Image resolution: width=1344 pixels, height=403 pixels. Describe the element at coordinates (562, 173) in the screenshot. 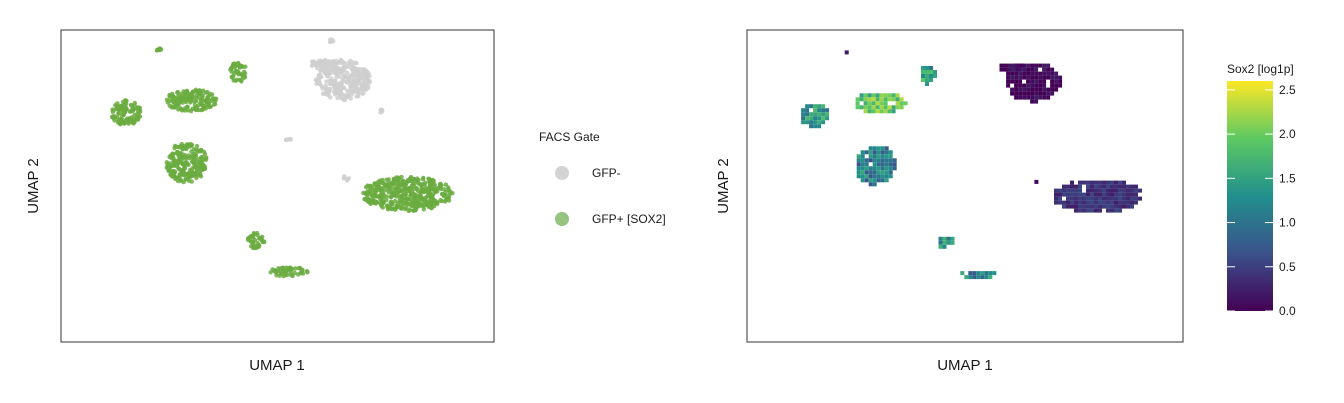

I see `legend-swatch-gfp-neg` at that location.